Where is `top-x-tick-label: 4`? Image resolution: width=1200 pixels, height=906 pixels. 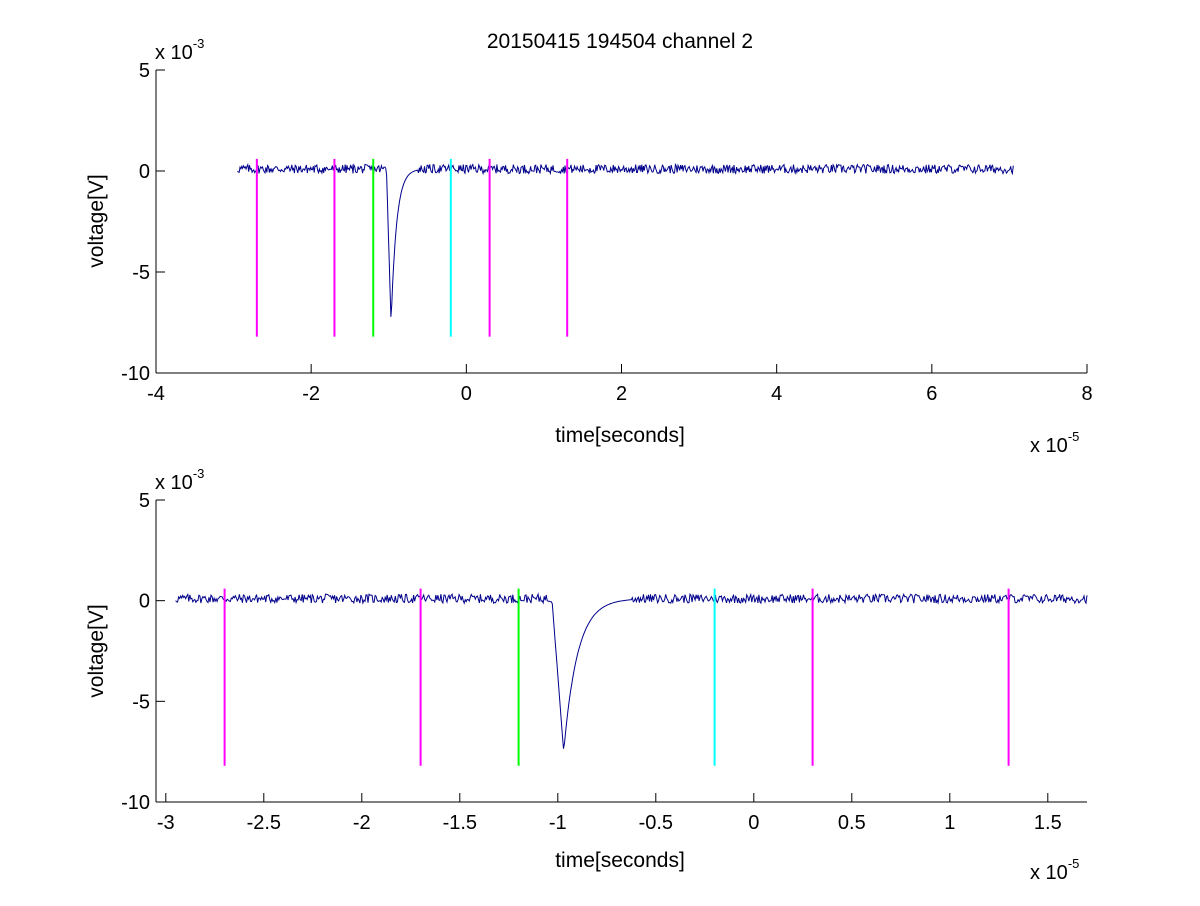 top-x-tick-label: 4 is located at coordinates (776, 394).